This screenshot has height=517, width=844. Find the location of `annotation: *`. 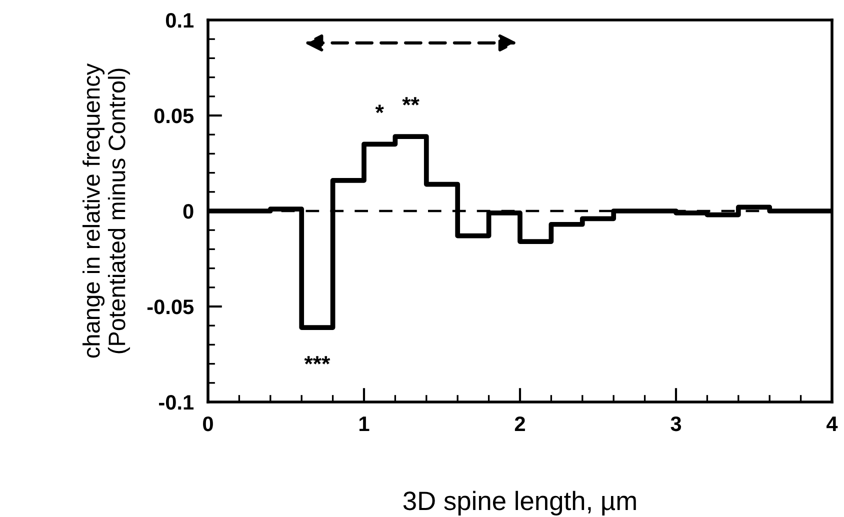

annotation: * is located at coordinates (379, 109).